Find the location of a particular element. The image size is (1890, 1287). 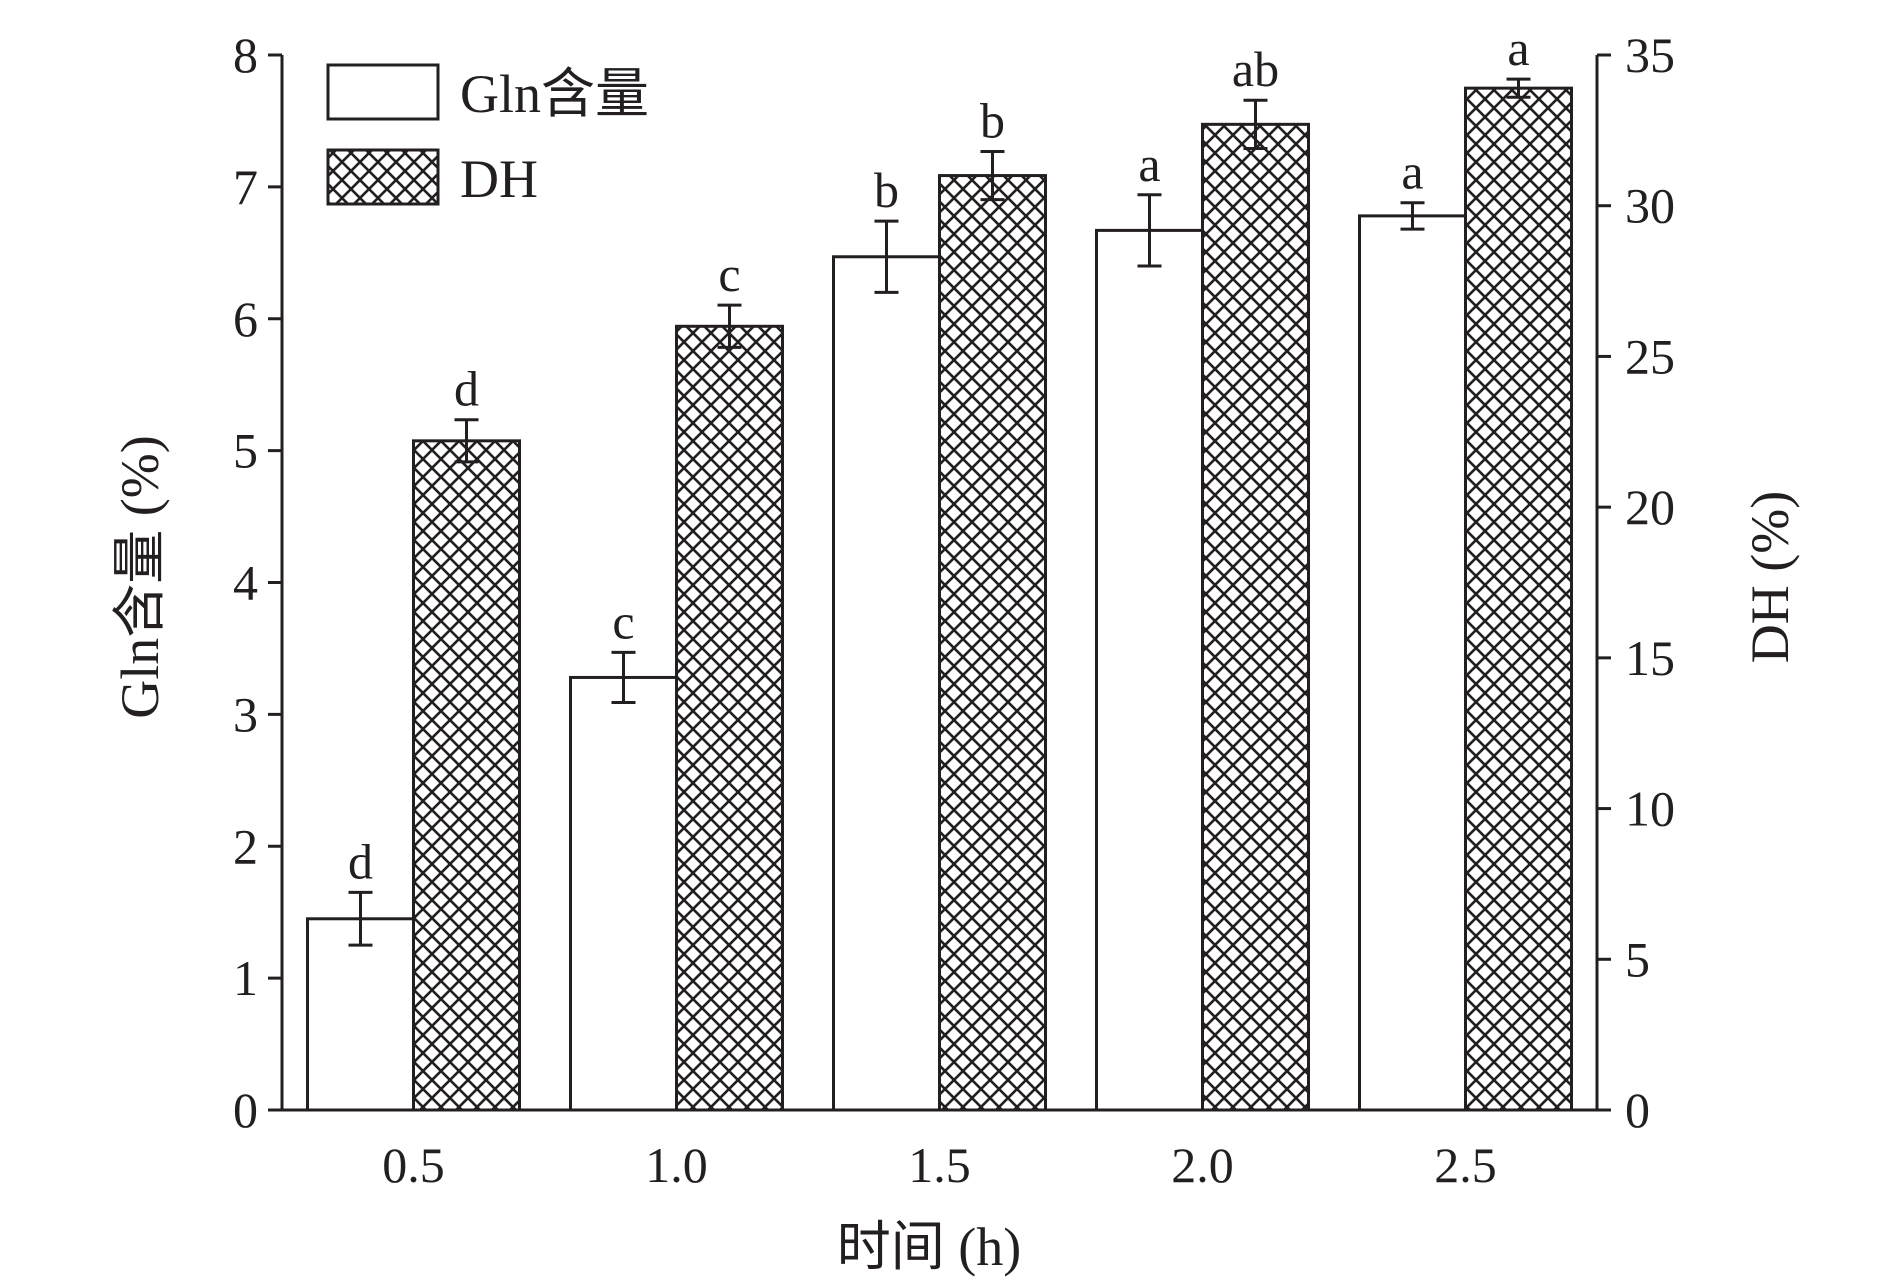

left-y-tick-label: 4 is located at coordinates (245, 583).